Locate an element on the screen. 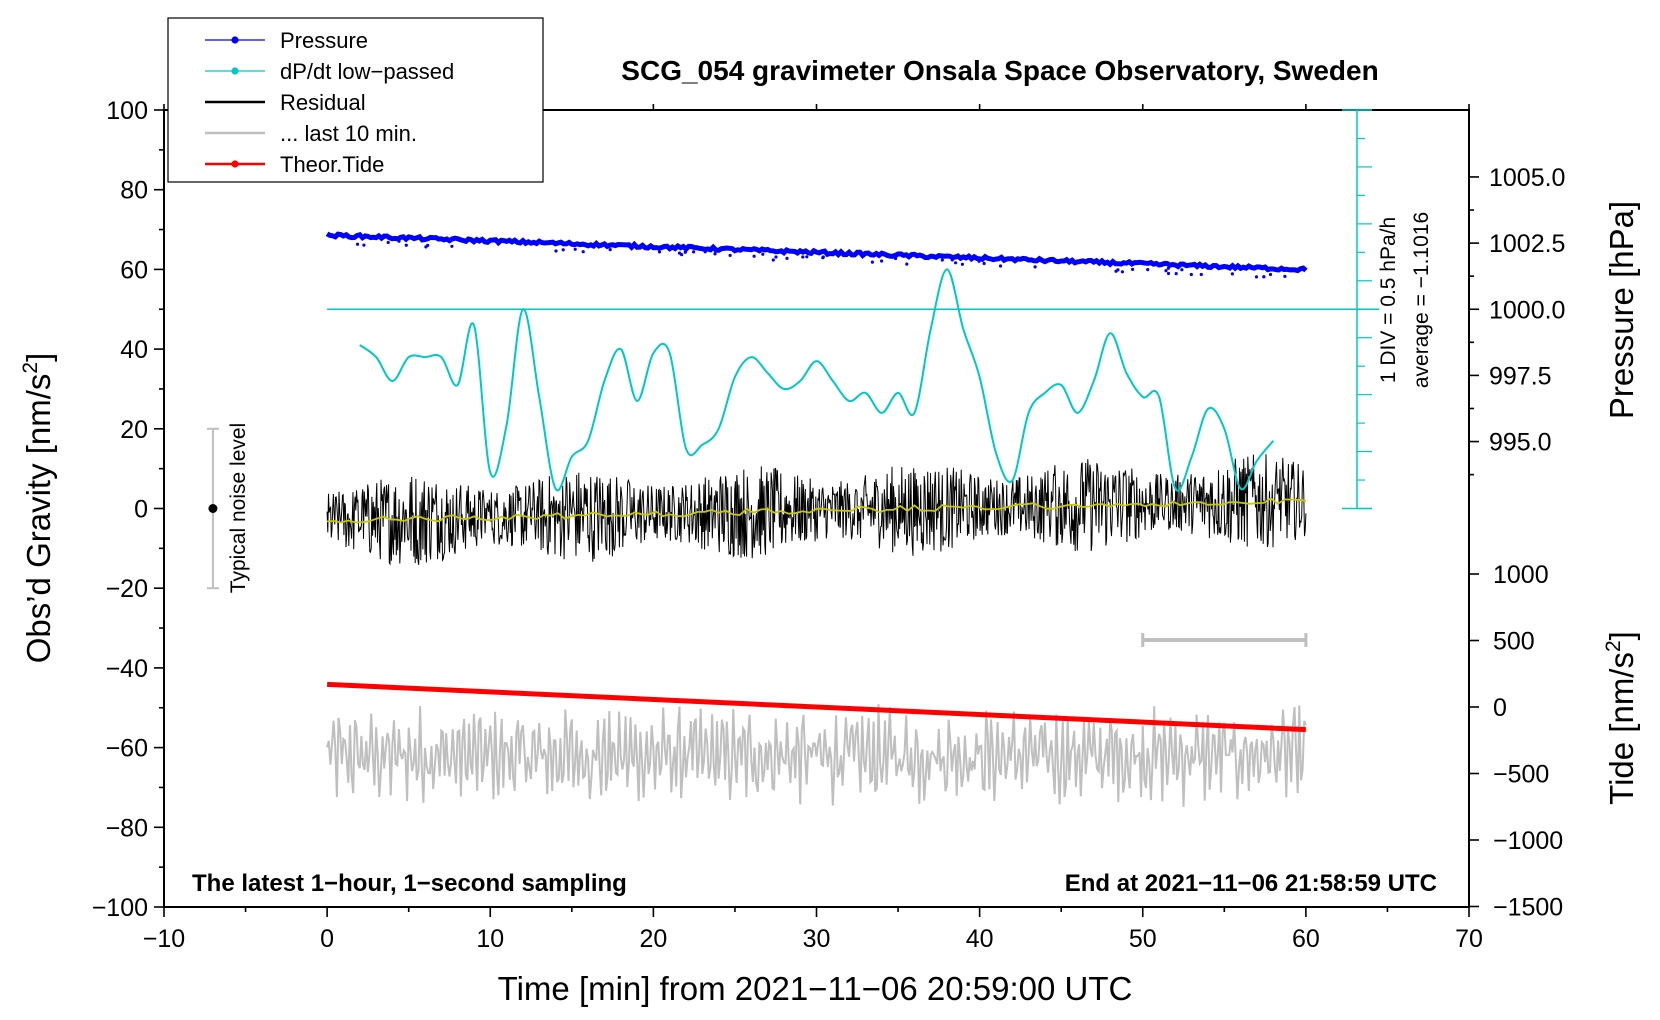 This screenshot has width=1660, height=1020. last-10-min-series is located at coordinates (816, 755).